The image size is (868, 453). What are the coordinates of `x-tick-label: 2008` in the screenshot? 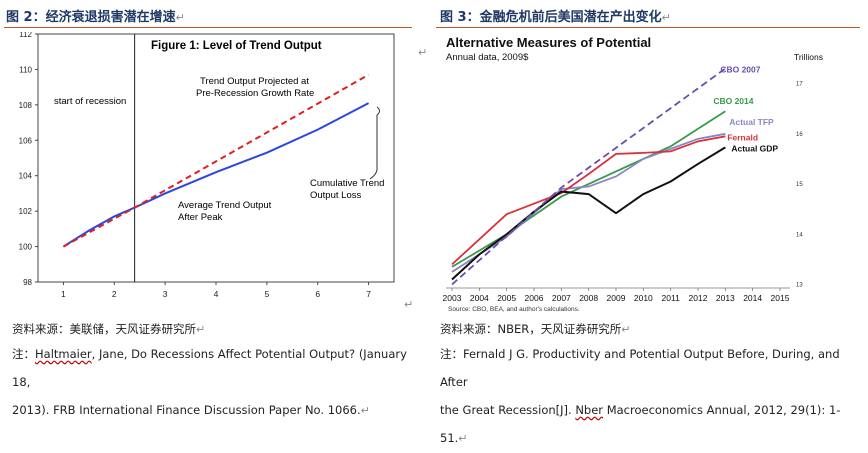 It's located at (588, 298).